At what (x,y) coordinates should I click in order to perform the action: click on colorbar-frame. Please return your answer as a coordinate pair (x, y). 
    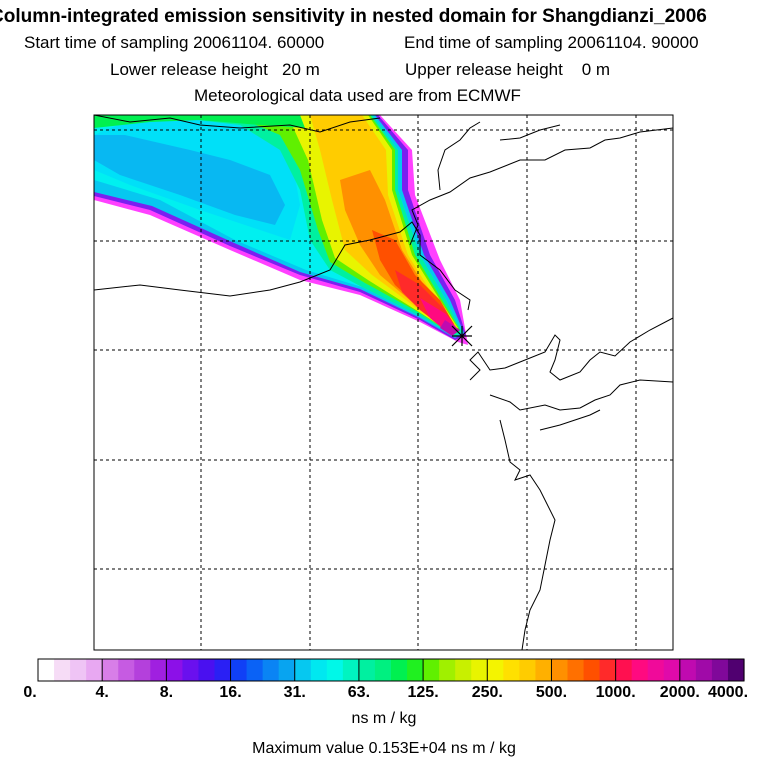
    Looking at the image, I should click on (391, 670).